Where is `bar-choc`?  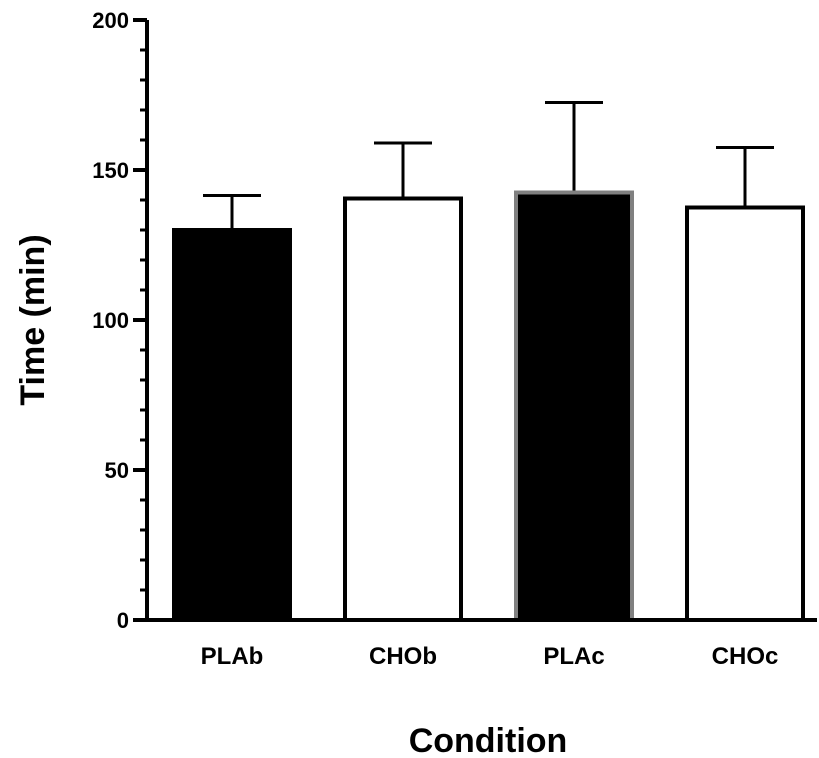 bar-choc is located at coordinates (745, 413).